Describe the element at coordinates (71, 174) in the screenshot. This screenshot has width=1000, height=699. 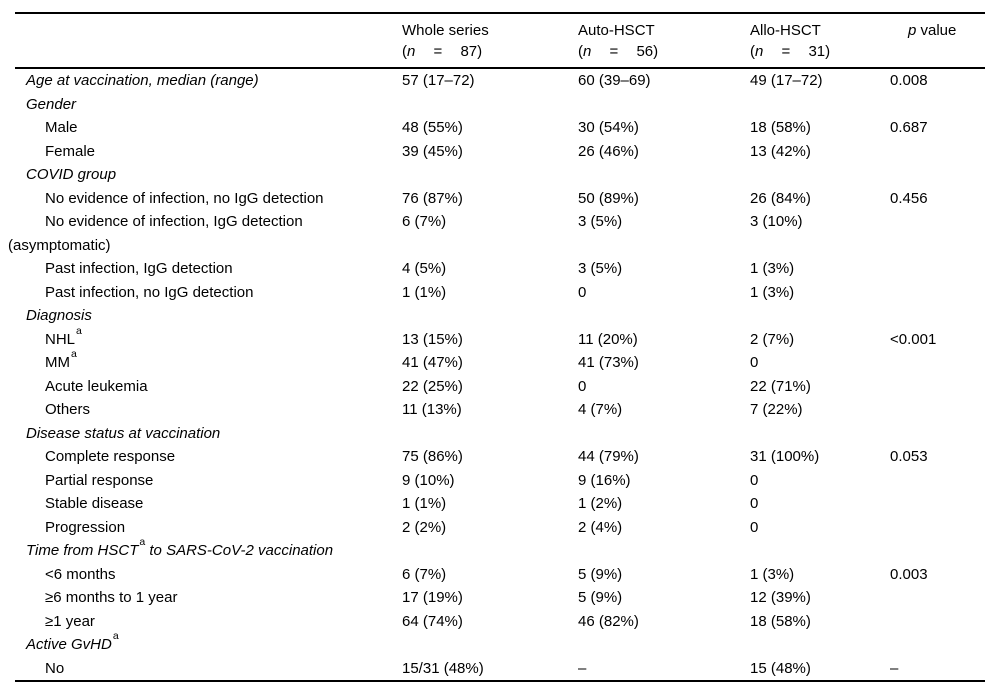
I see `row-label: COVID group` at that location.